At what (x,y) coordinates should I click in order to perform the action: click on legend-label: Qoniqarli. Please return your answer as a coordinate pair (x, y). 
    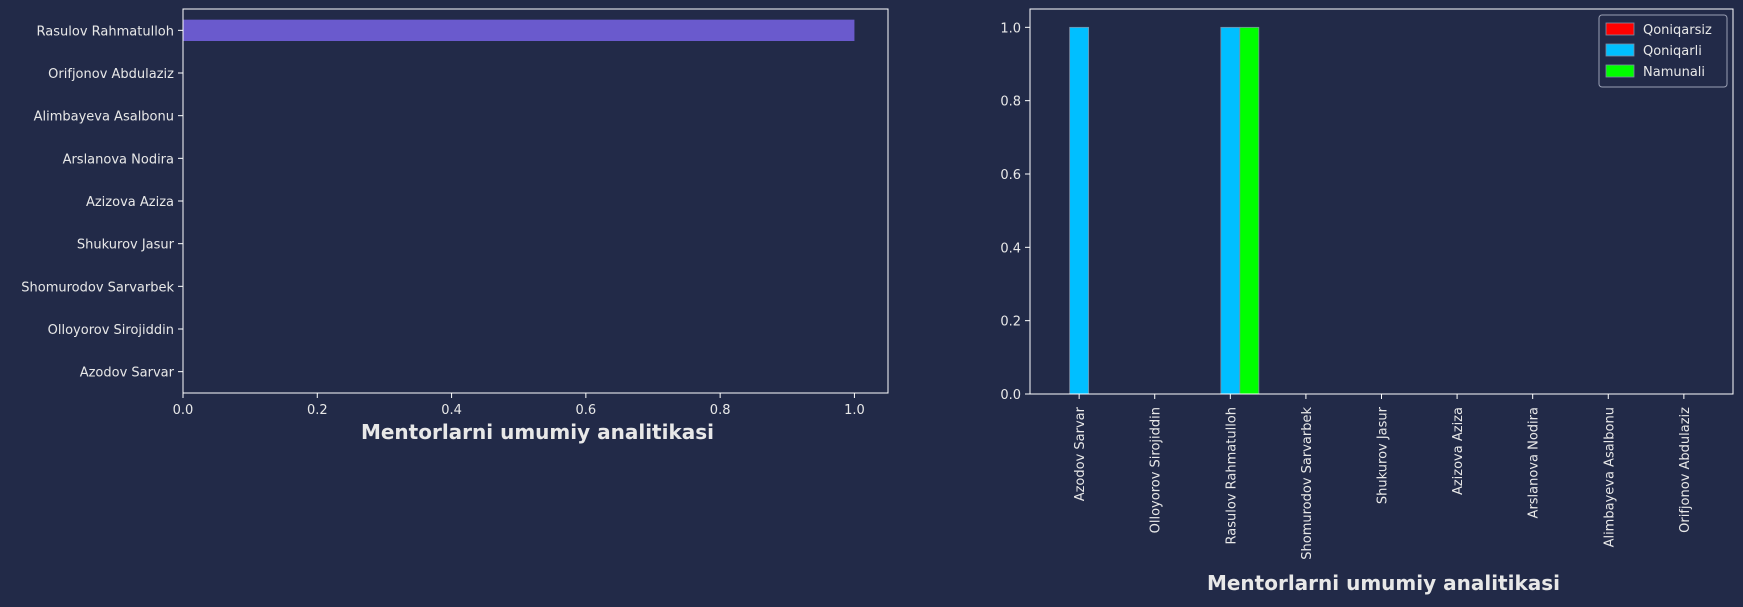
    Looking at the image, I should click on (1672, 51).